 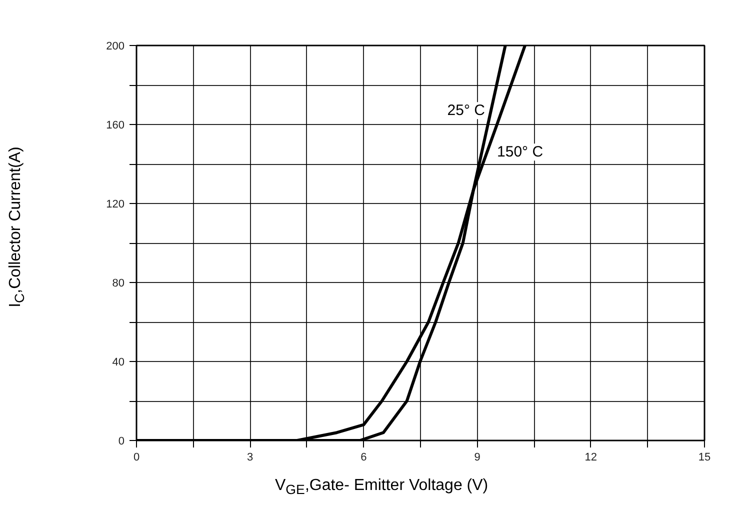 What do you see at coordinates (591, 458) in the screenshot?
I see `x-tick-label: 12` at bounding box center [591, 458].